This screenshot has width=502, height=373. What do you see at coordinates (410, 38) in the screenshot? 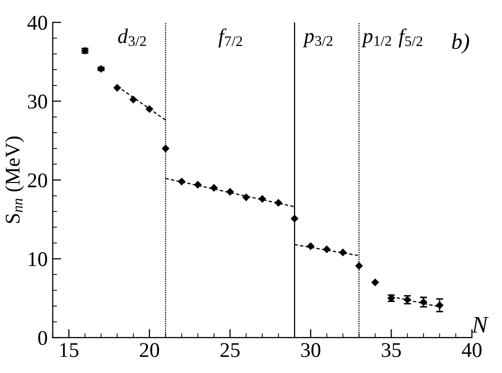
I see `annotation: f$_{5/2}$` at bounding box center [410, 38].